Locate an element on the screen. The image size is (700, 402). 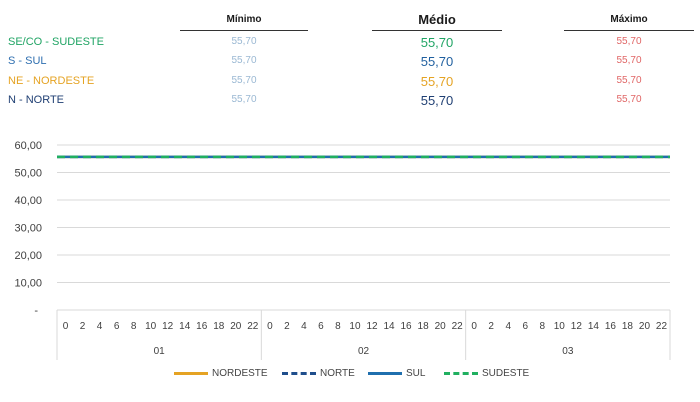
summary-row-label: NE - NORDESTE is located at coordinates (51, 81).